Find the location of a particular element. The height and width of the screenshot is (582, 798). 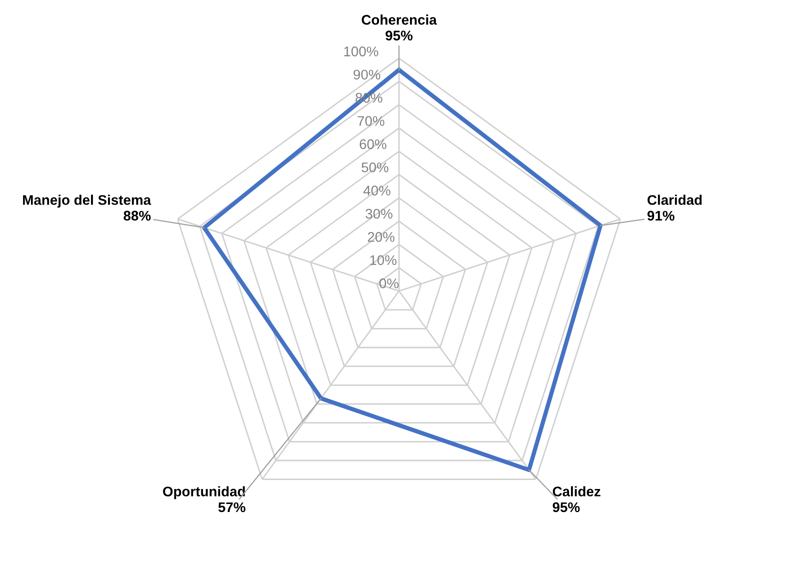

y-tick-label: 90% is located at coordinates (367, 75).